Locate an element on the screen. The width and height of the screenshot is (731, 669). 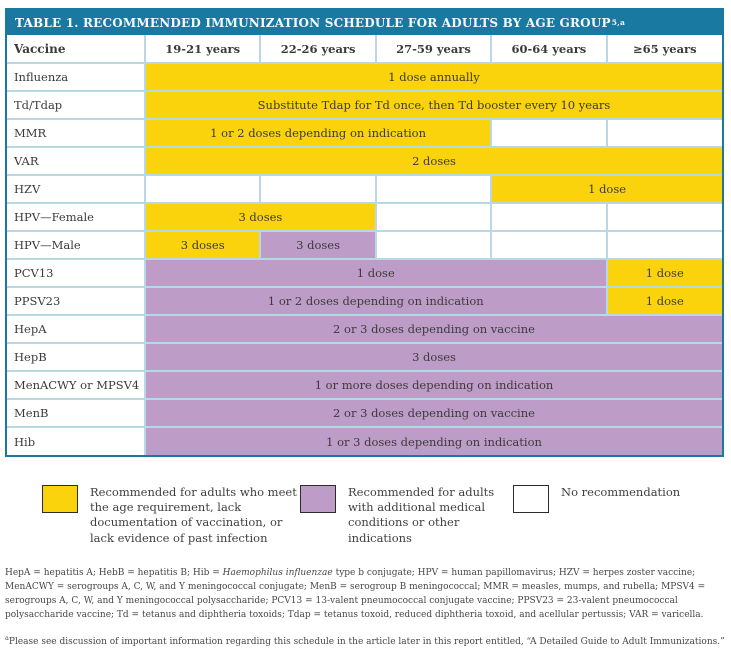
schedule-cell: 1 or more doses depending on indication is located at coordinates (433, 384).